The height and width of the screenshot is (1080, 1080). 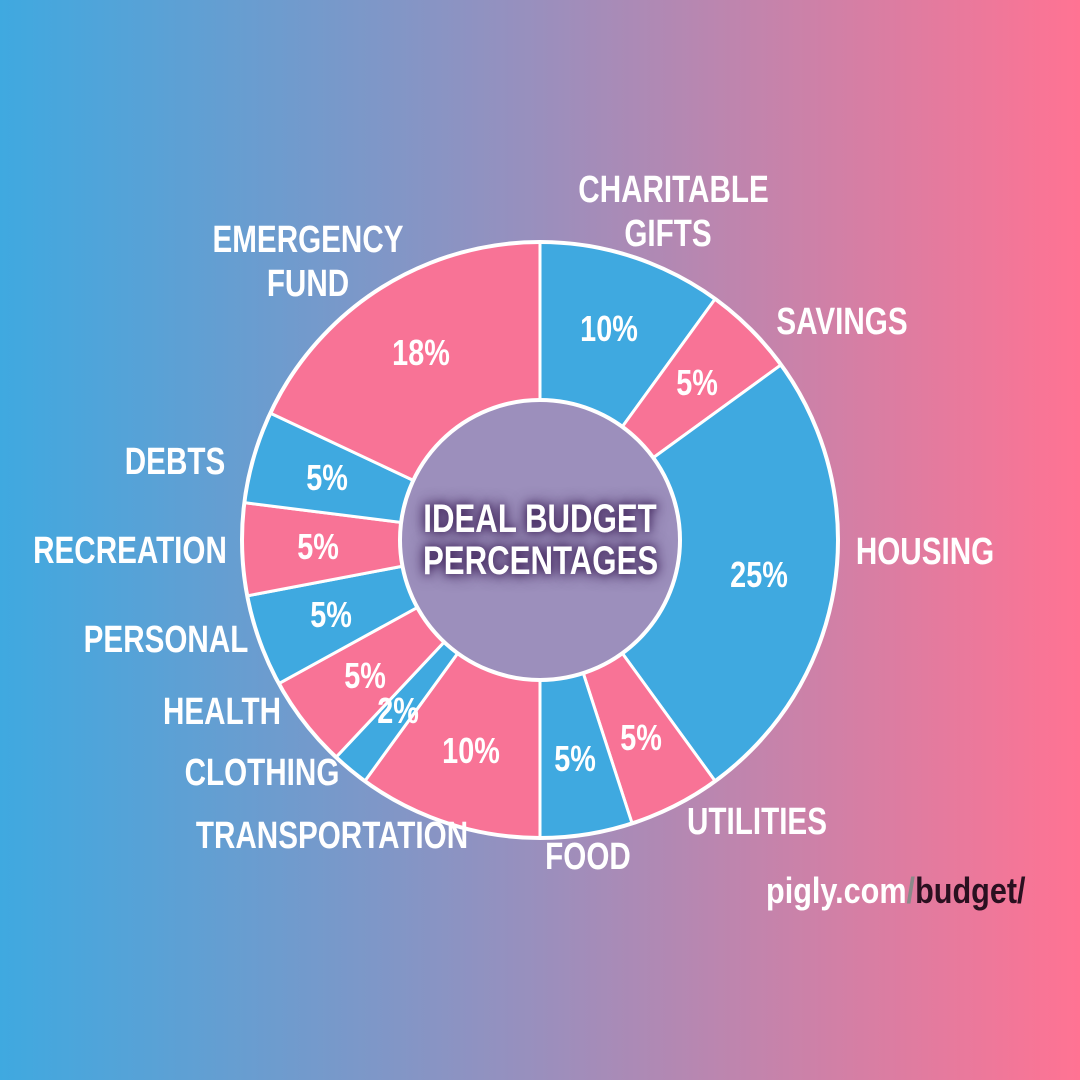 What do you see at coordinates (673, 212) in the screenshot?
I see `category-label: CHARITABLE GIFTS` at bounding box center [673, 212].